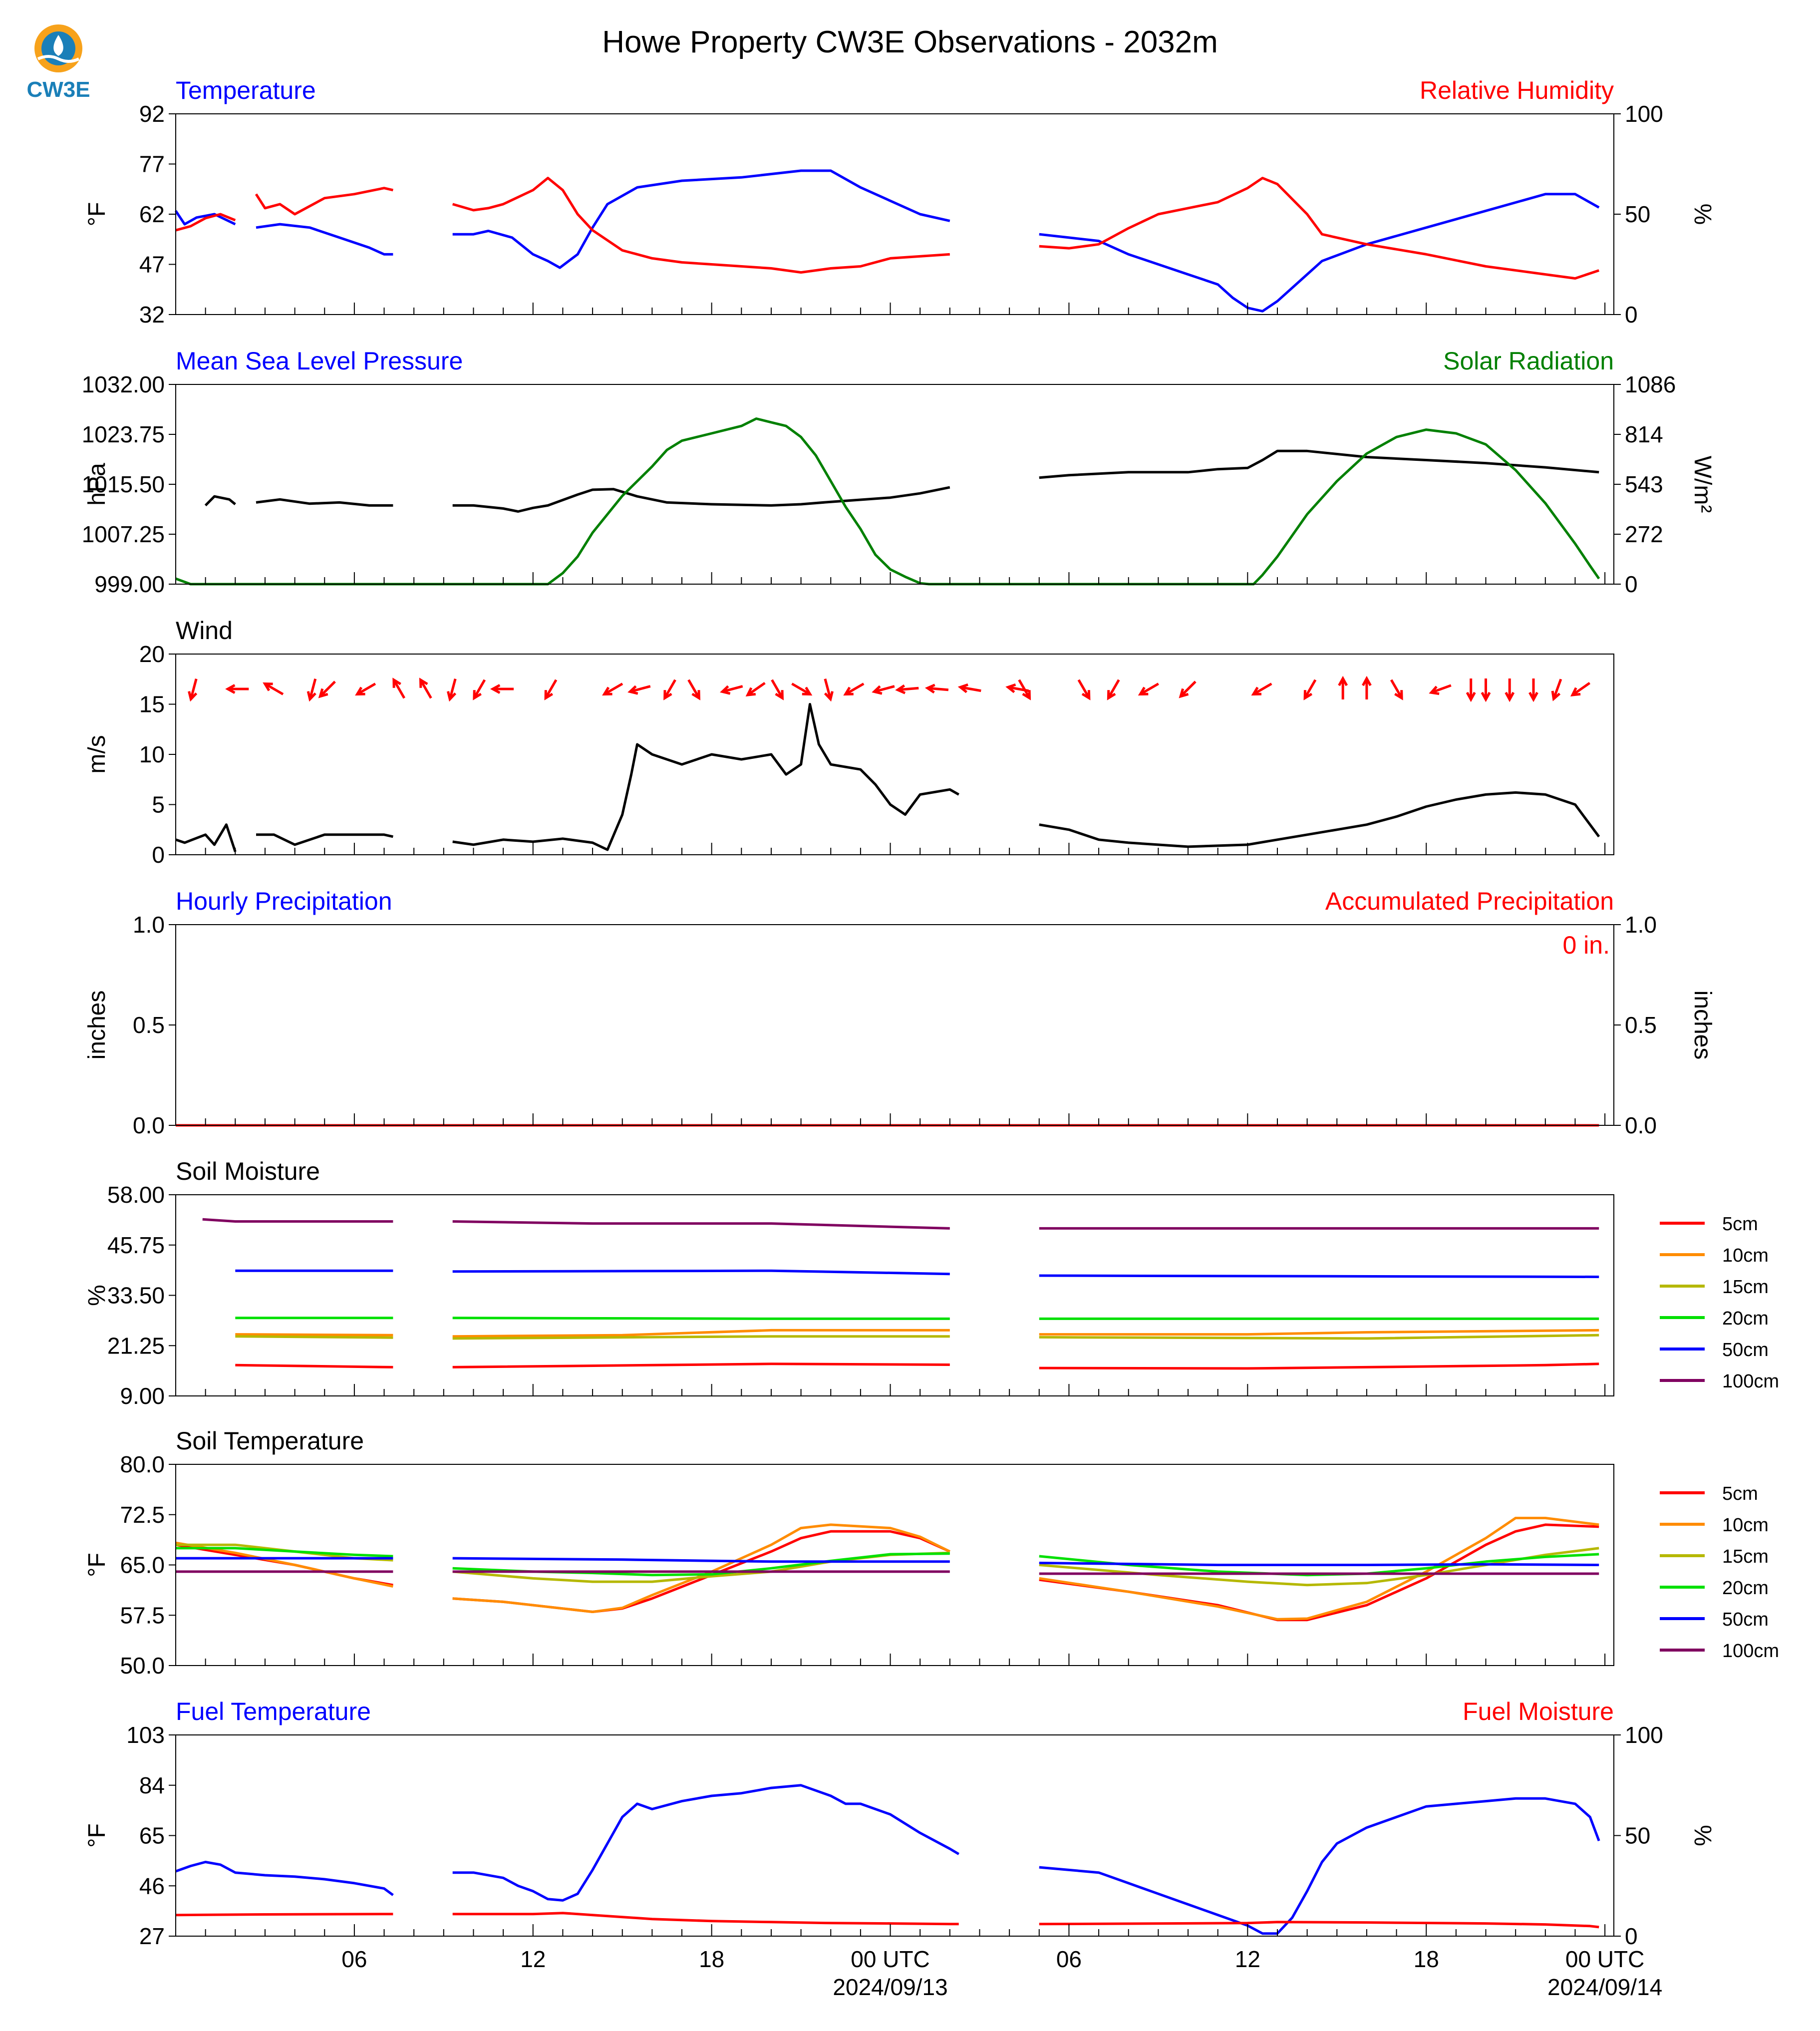  I want to click on series-line-50cm, so click(887, 1562).